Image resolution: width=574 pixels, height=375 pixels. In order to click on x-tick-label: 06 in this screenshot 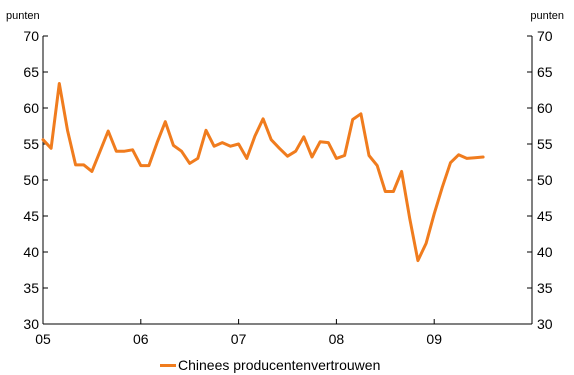, I will do `click(141, 339)`.